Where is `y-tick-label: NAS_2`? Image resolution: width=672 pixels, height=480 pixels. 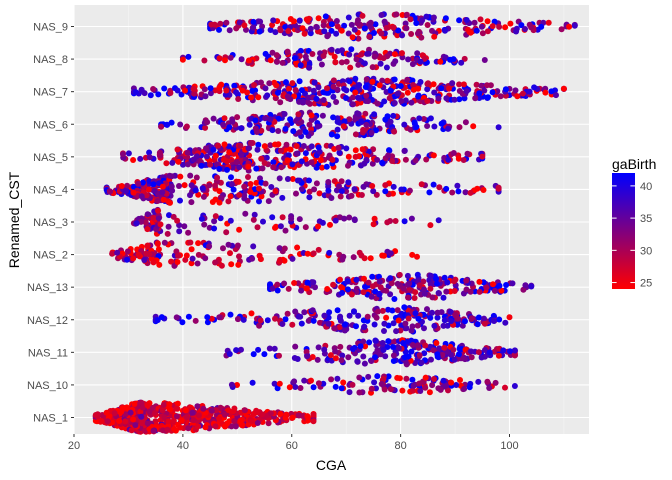 y-tick-label: NAS_2 is located at coordinates (50, 256).